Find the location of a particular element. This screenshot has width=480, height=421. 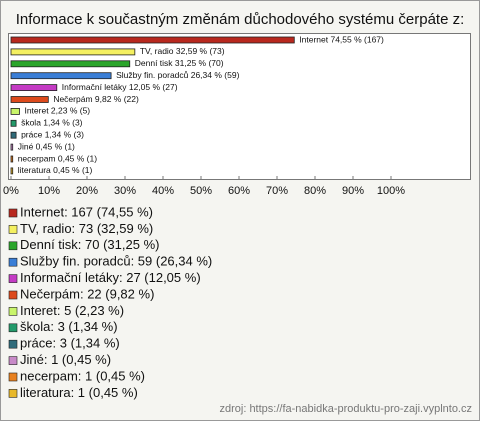

x-tick-label: 0% is located at coordinates (11, 191).